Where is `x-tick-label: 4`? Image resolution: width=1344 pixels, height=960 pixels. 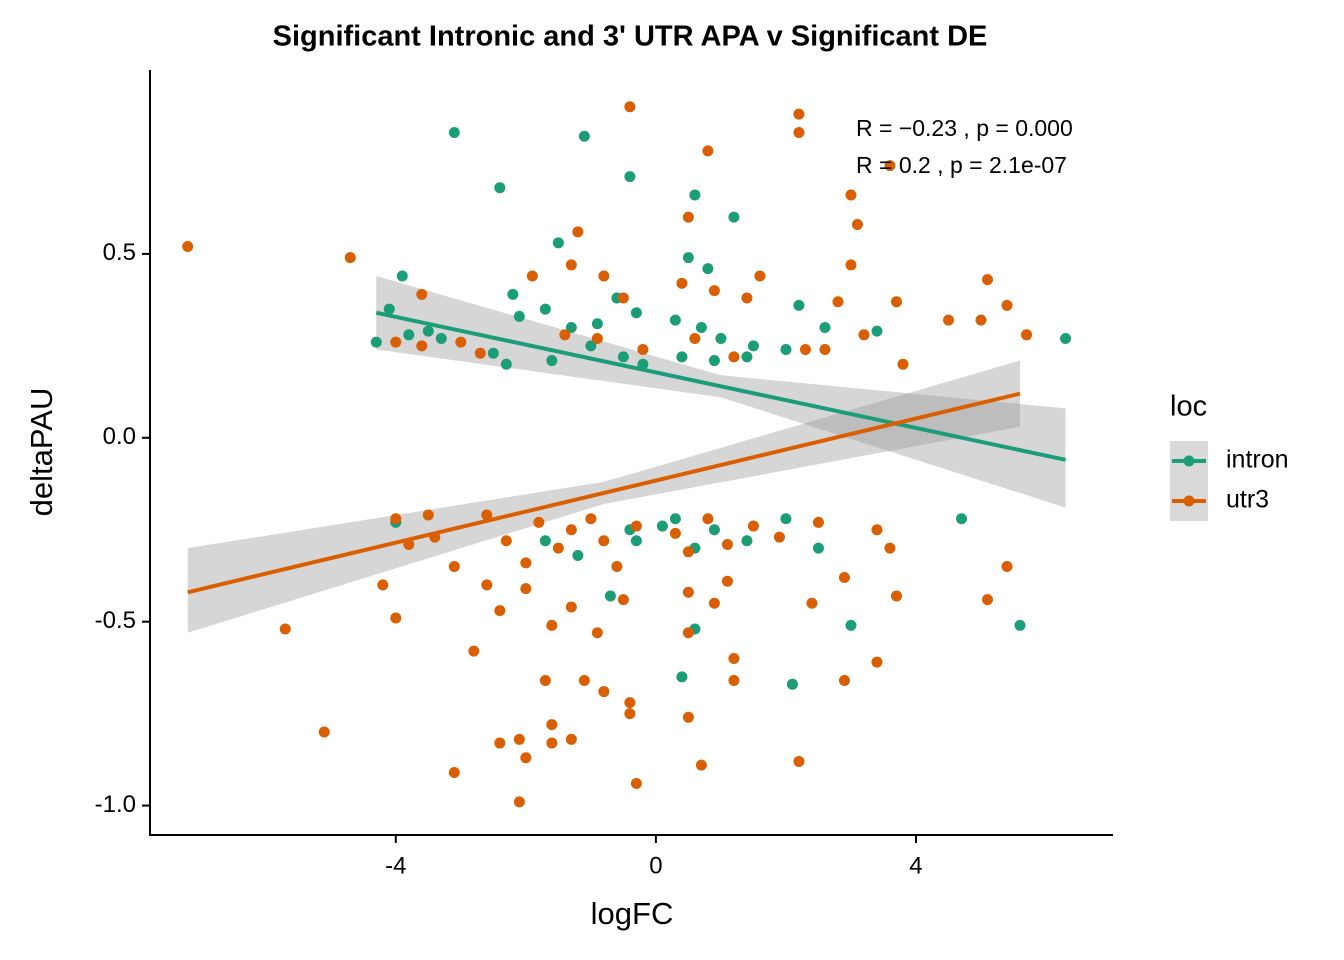
x-tick-label: 4 is located at coordinates (915, 865).